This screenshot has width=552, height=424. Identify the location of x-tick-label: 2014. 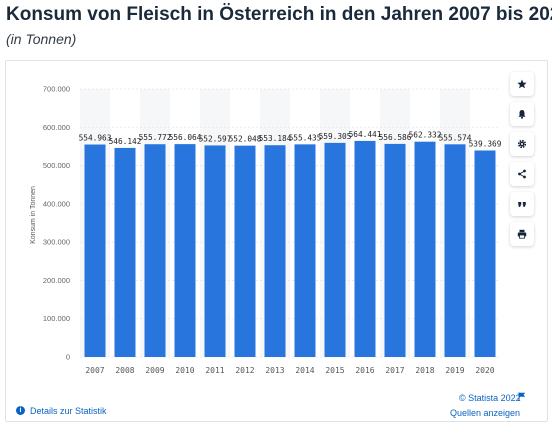
(304, 370).